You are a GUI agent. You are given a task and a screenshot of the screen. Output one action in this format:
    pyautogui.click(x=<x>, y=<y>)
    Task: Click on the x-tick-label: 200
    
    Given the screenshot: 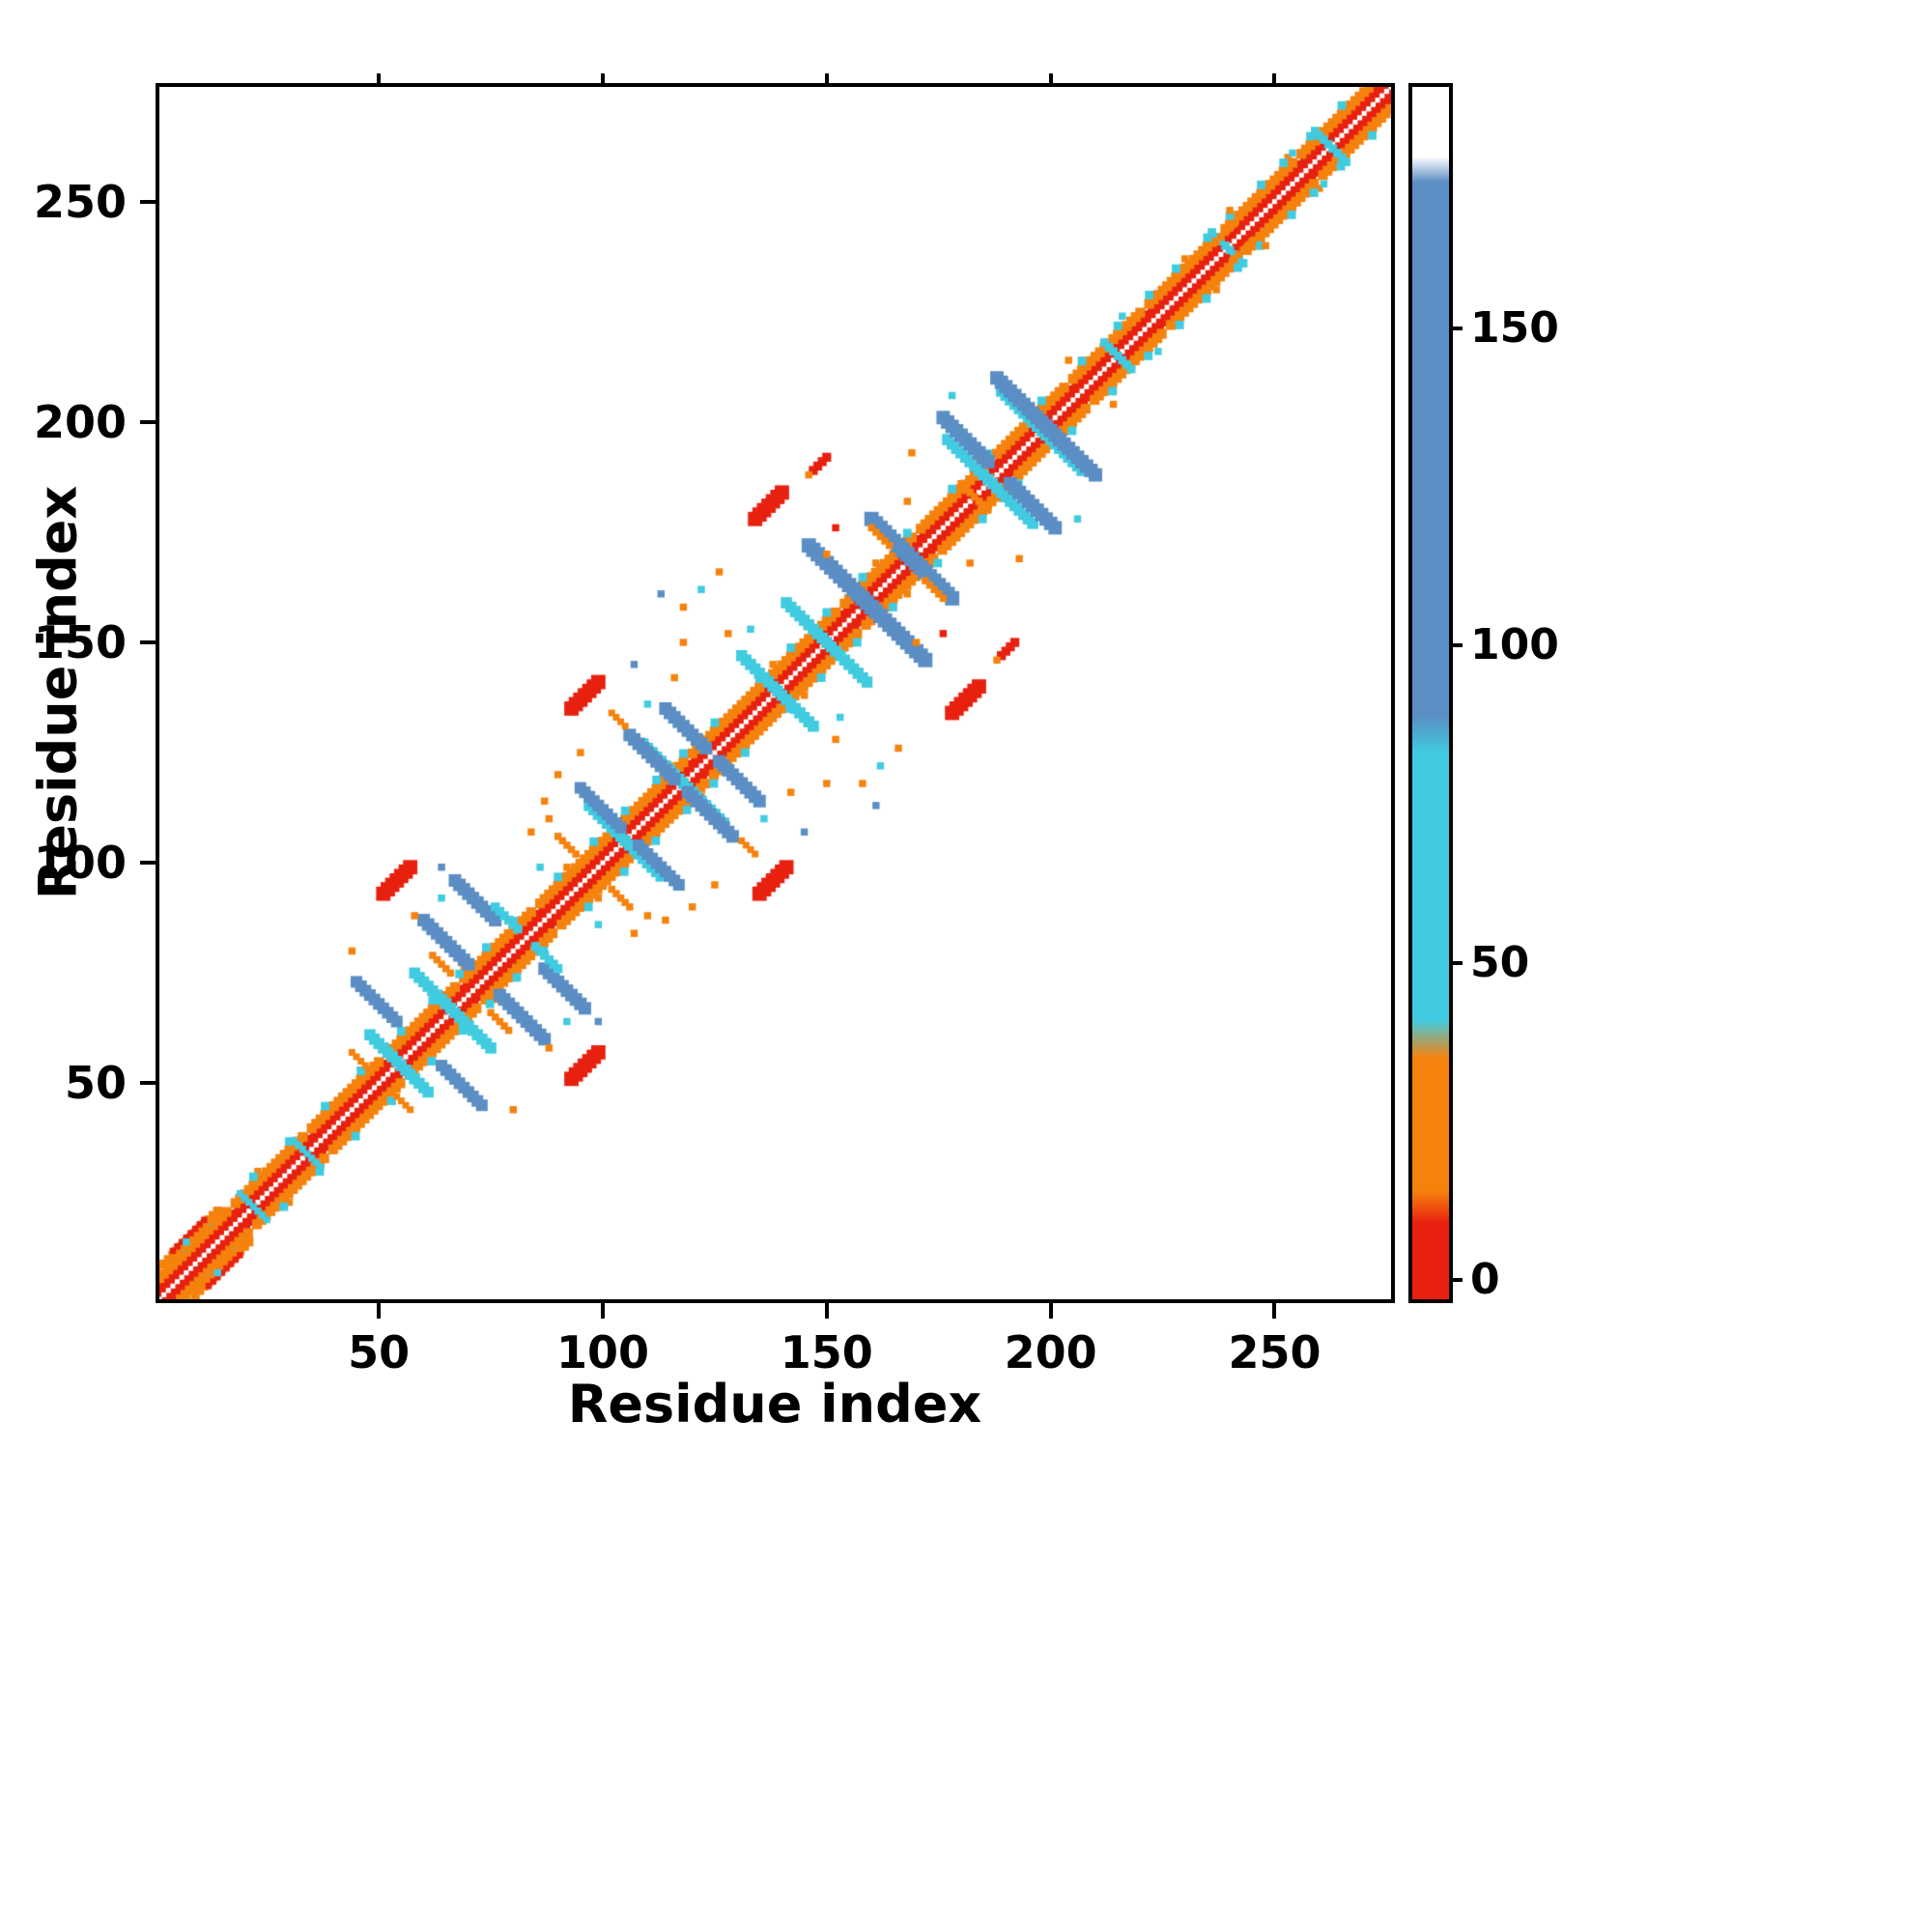 What is the action you would take?
    pyautogui.click(x=1050, y=1352)
    